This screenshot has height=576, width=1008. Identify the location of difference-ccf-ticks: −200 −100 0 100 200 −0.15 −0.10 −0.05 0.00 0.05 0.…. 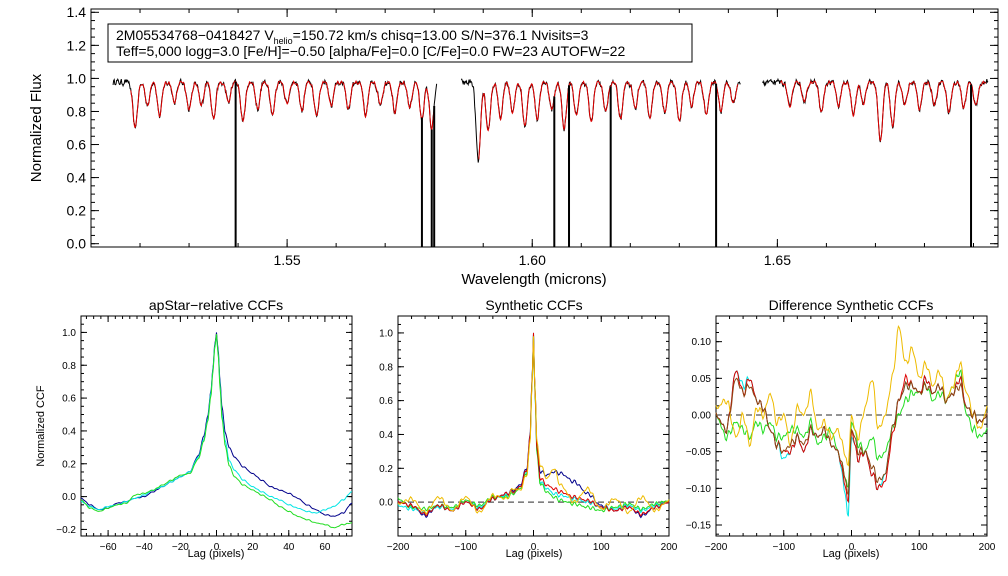
(841, 434).